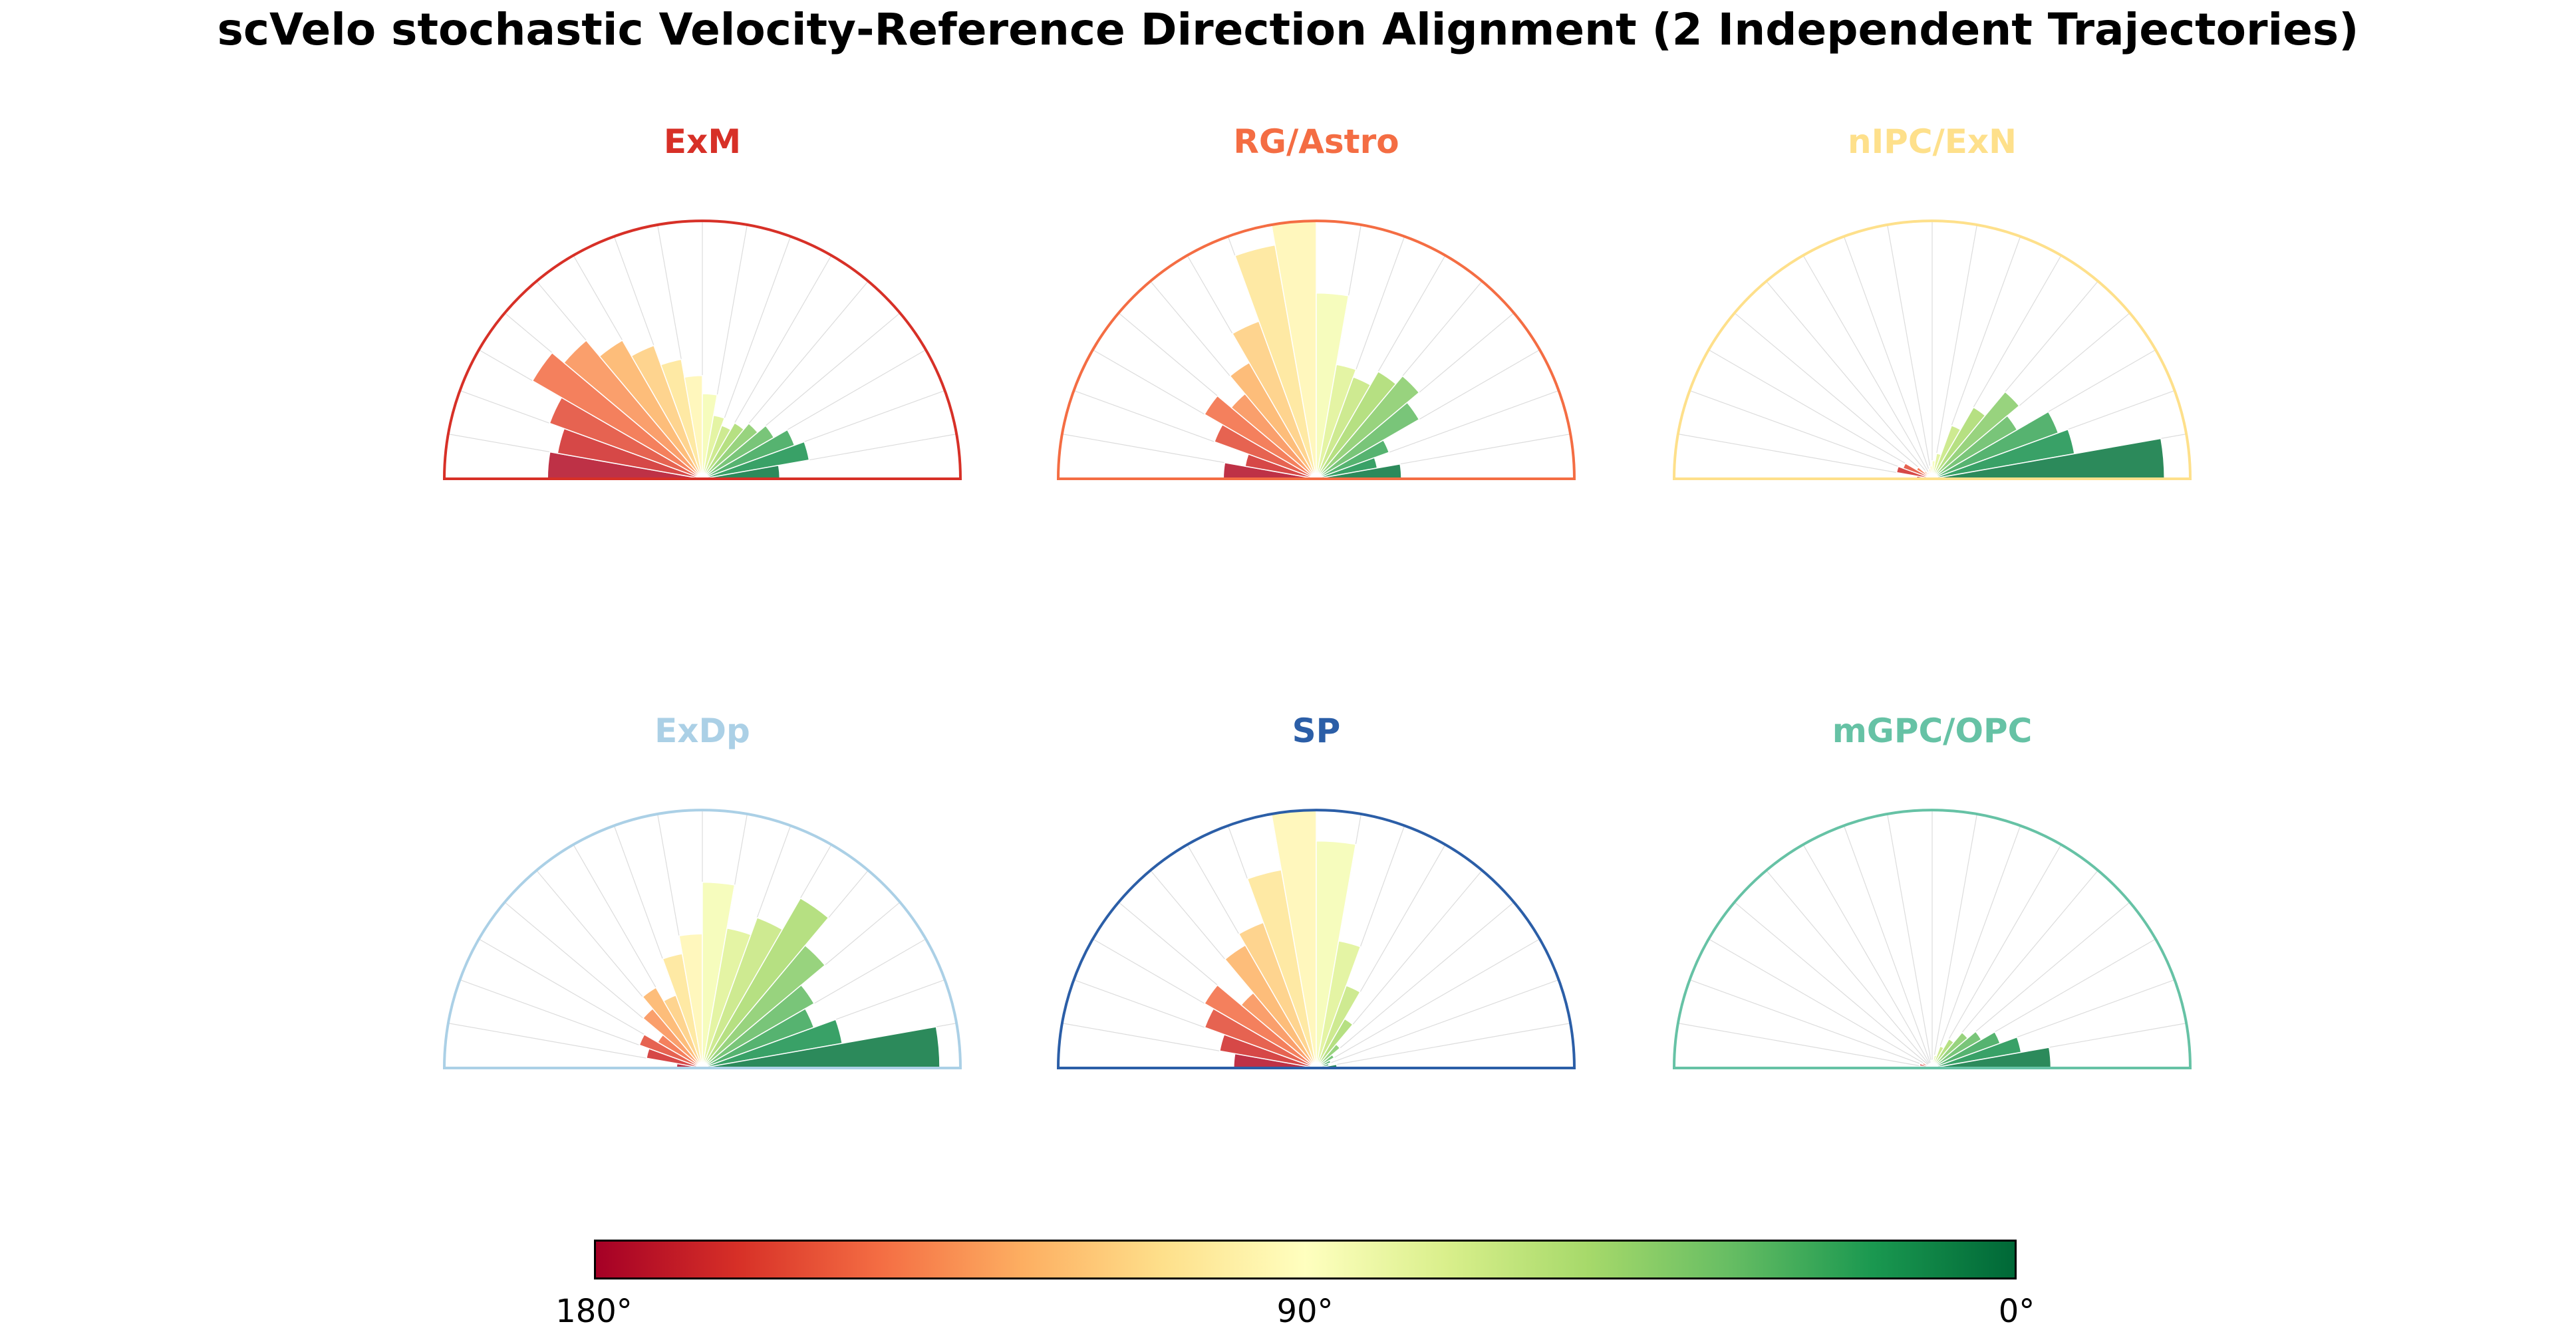 The height and width of the screenshot is (1338, 2576). I want to click on subplot-exdp: ExDp, so click(702, 910).